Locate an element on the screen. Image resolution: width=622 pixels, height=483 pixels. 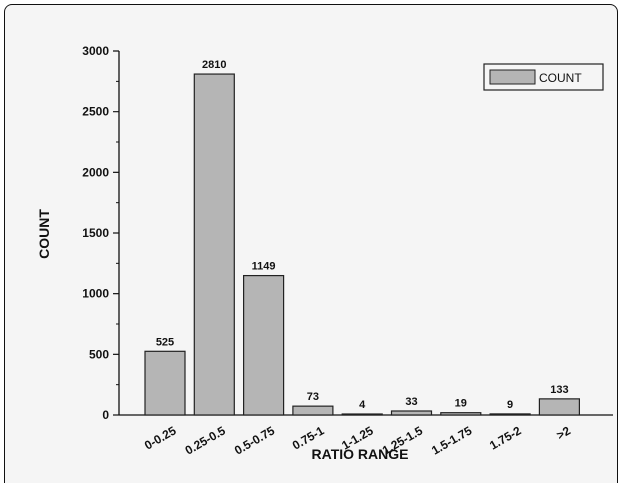
legend: COUNT is located at coordinates (543, 77).